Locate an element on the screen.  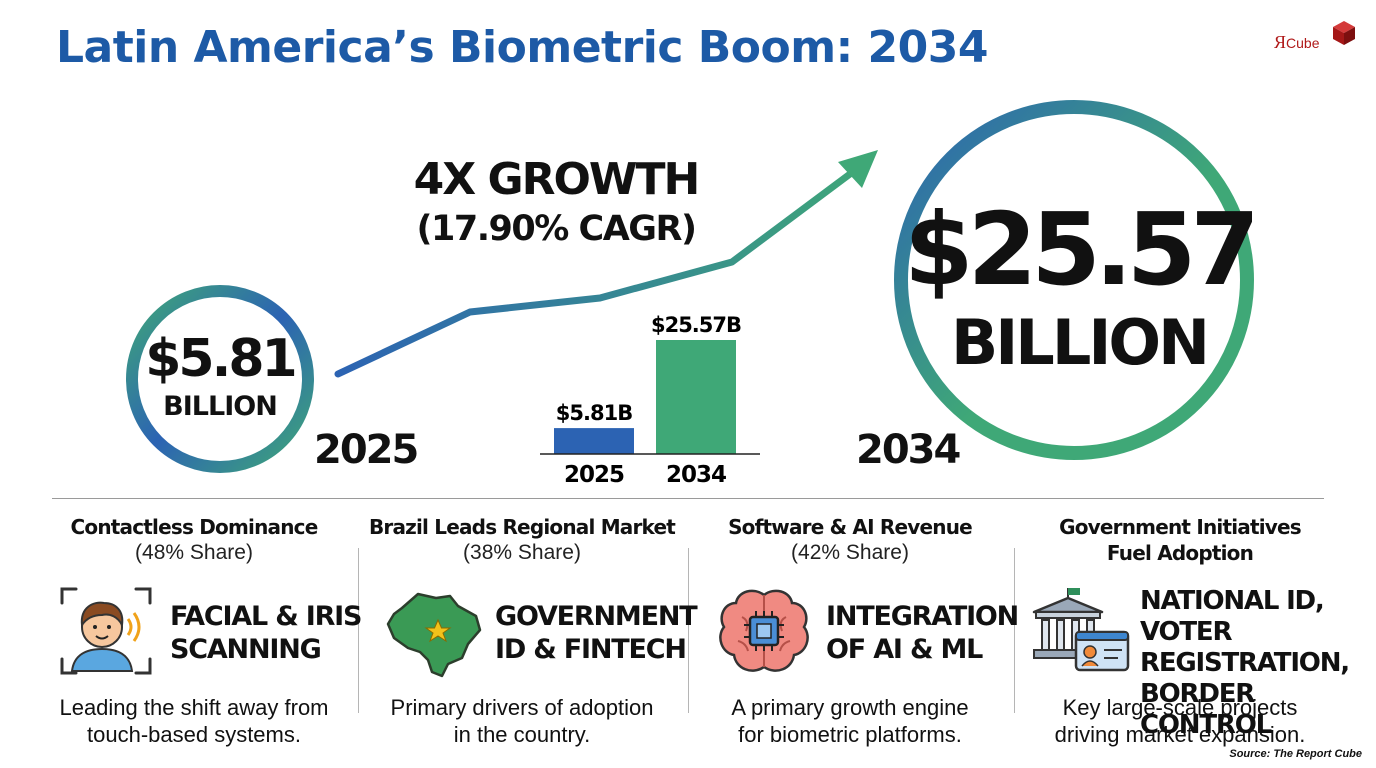
start-value-ring is located at coordinates (220, 379).